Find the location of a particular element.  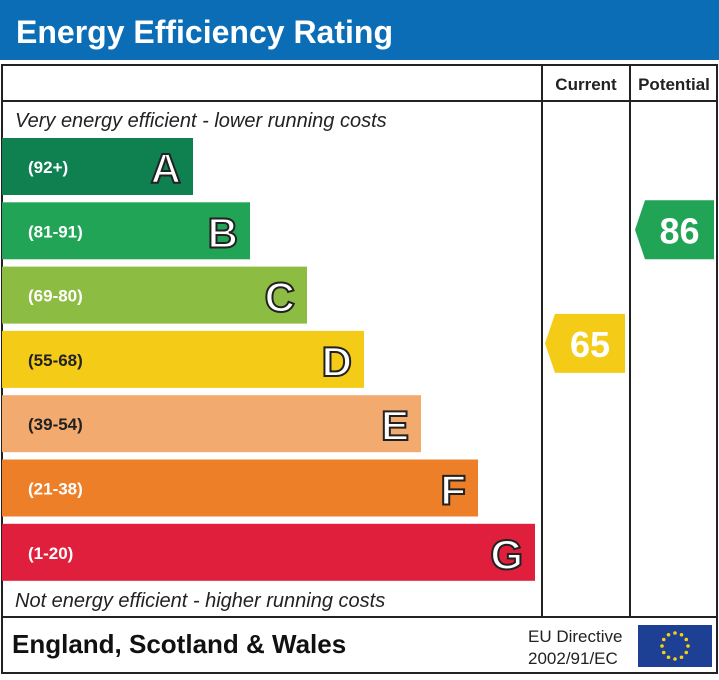

band-range-b: (81-91) is located at coordinates (55, 231).